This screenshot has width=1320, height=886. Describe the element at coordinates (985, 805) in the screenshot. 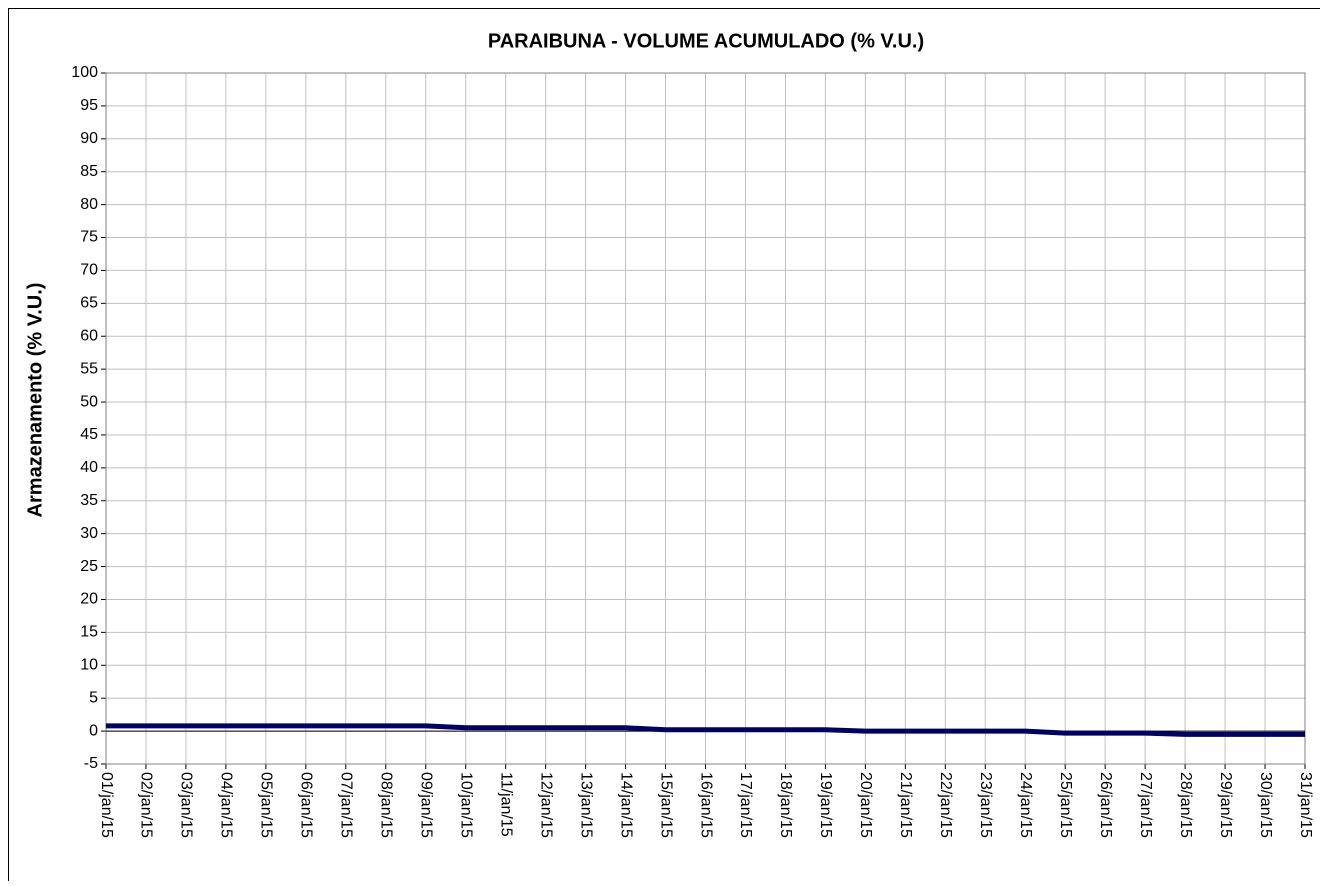

I see `x-tick-label: 23/jan/15` at that location.